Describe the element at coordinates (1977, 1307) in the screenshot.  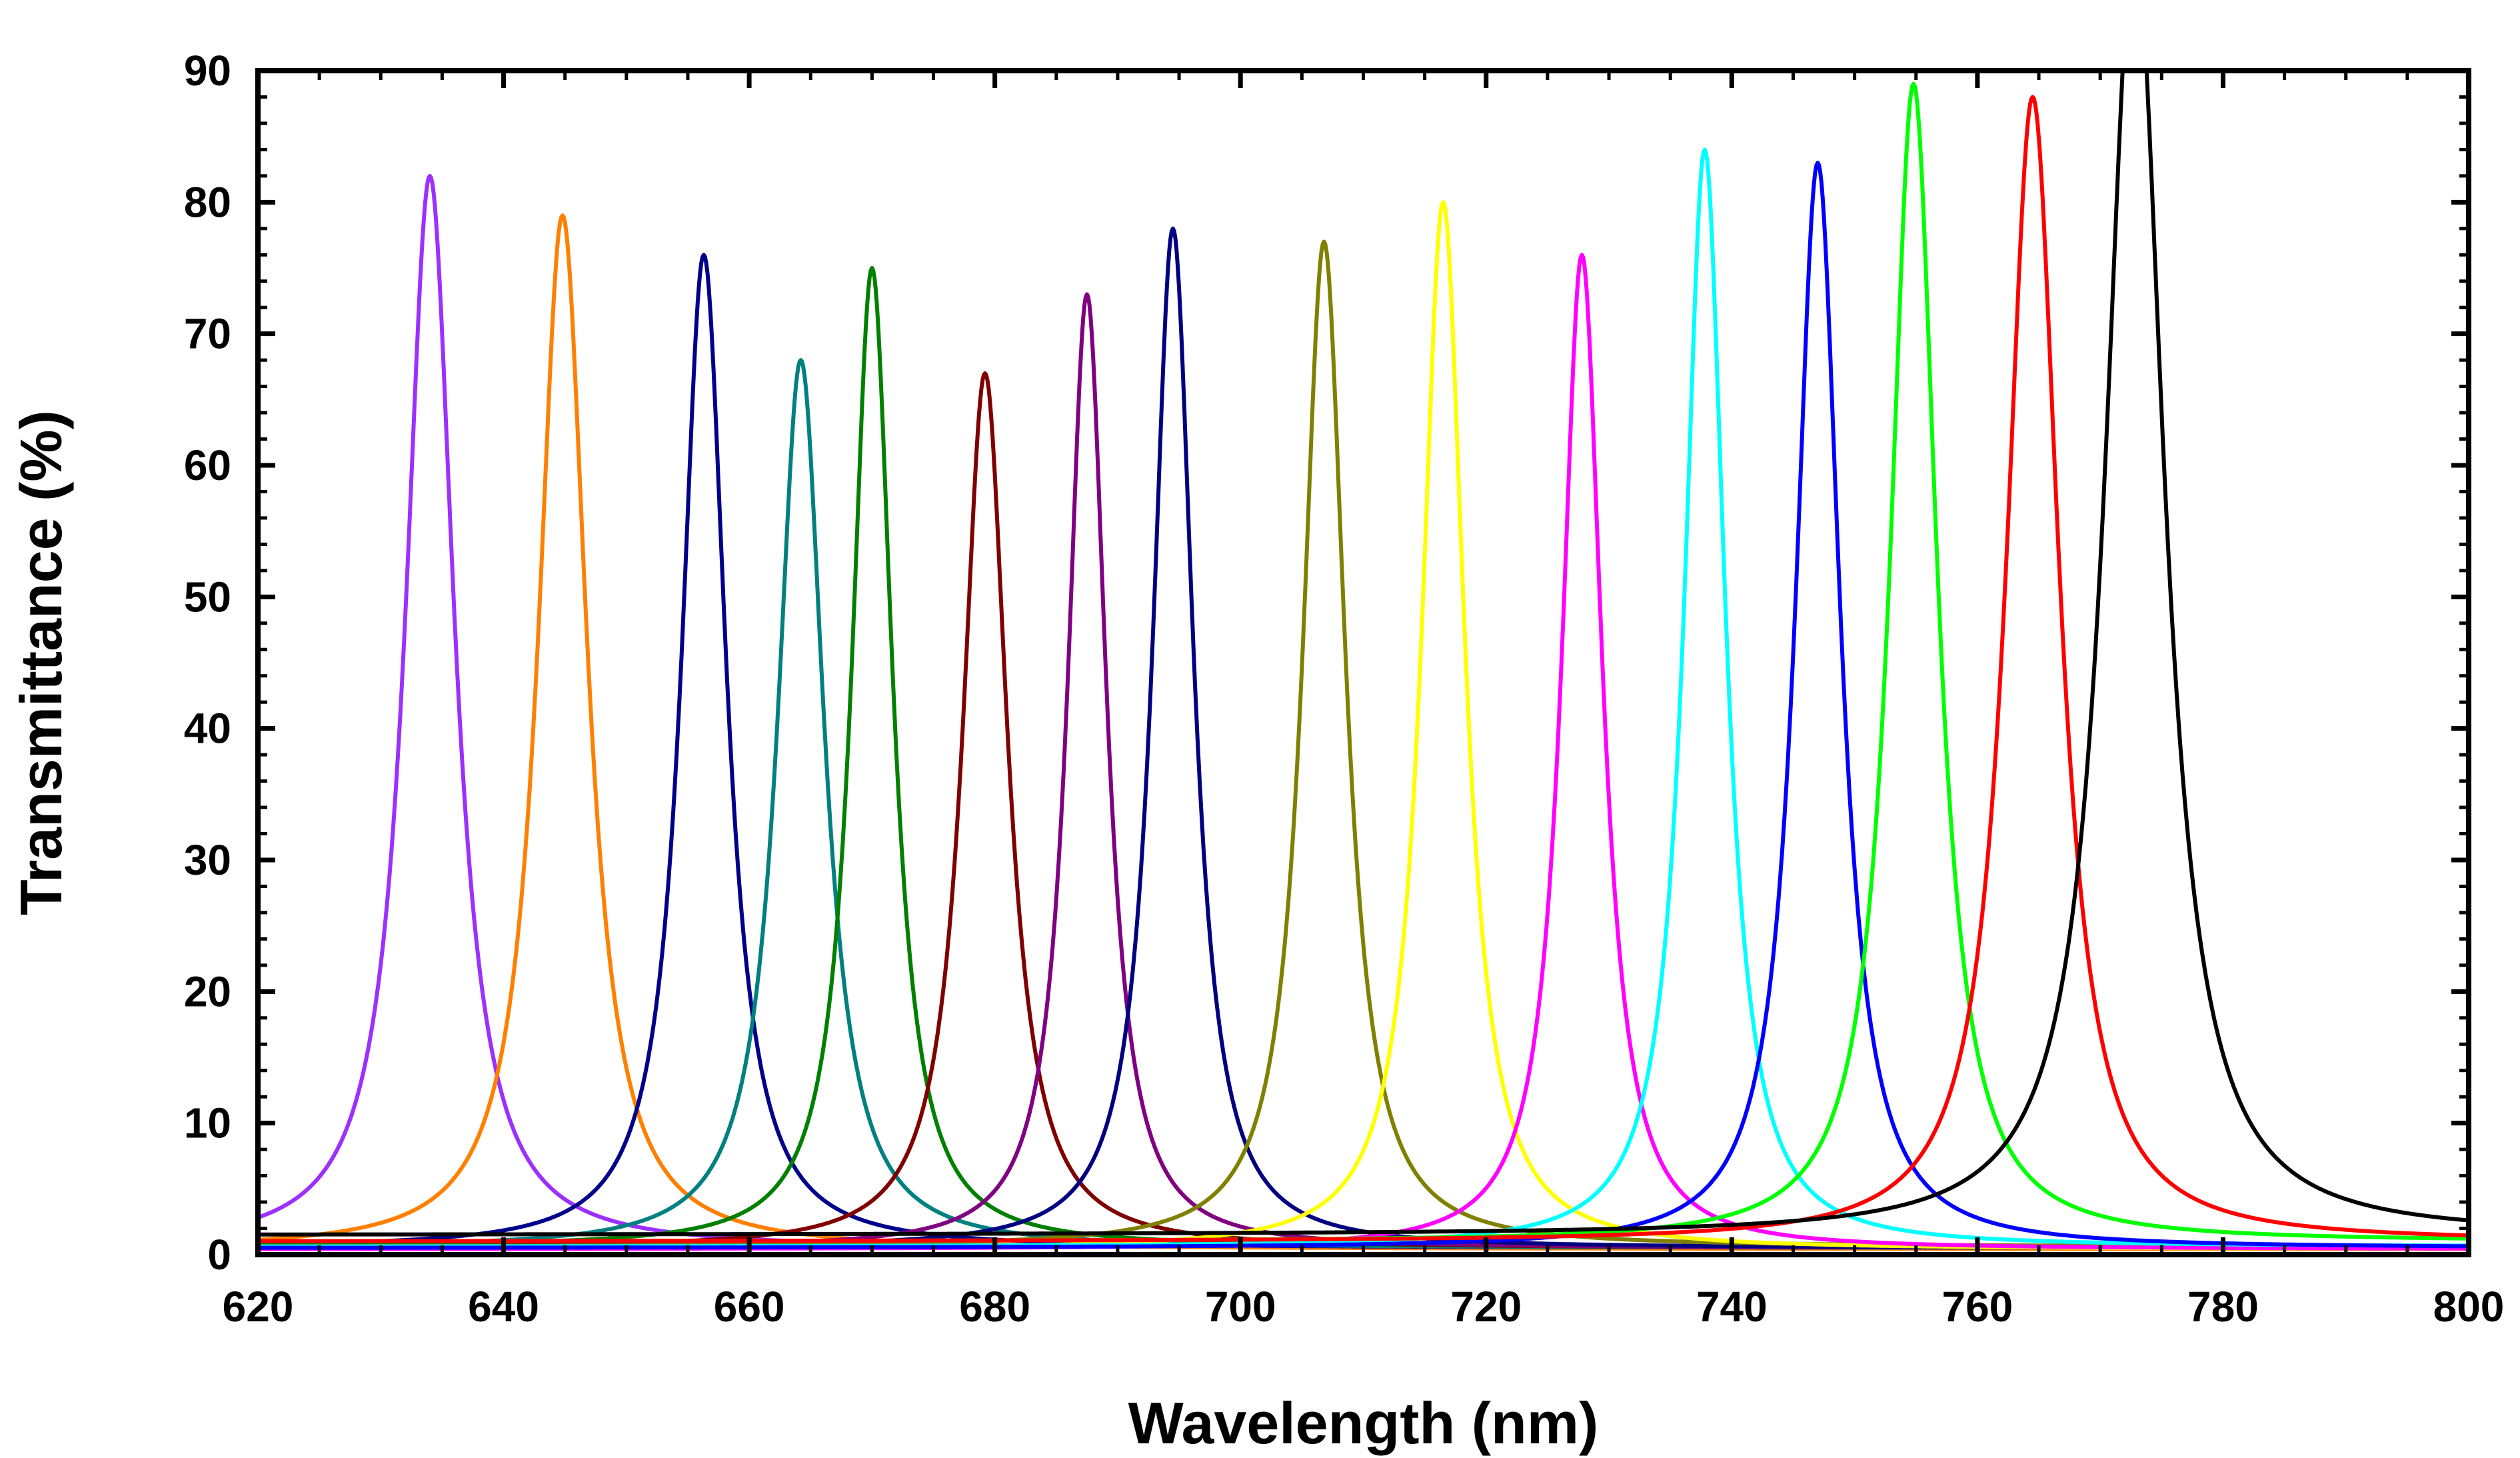
I see `x-tick-label: 760` at that location.